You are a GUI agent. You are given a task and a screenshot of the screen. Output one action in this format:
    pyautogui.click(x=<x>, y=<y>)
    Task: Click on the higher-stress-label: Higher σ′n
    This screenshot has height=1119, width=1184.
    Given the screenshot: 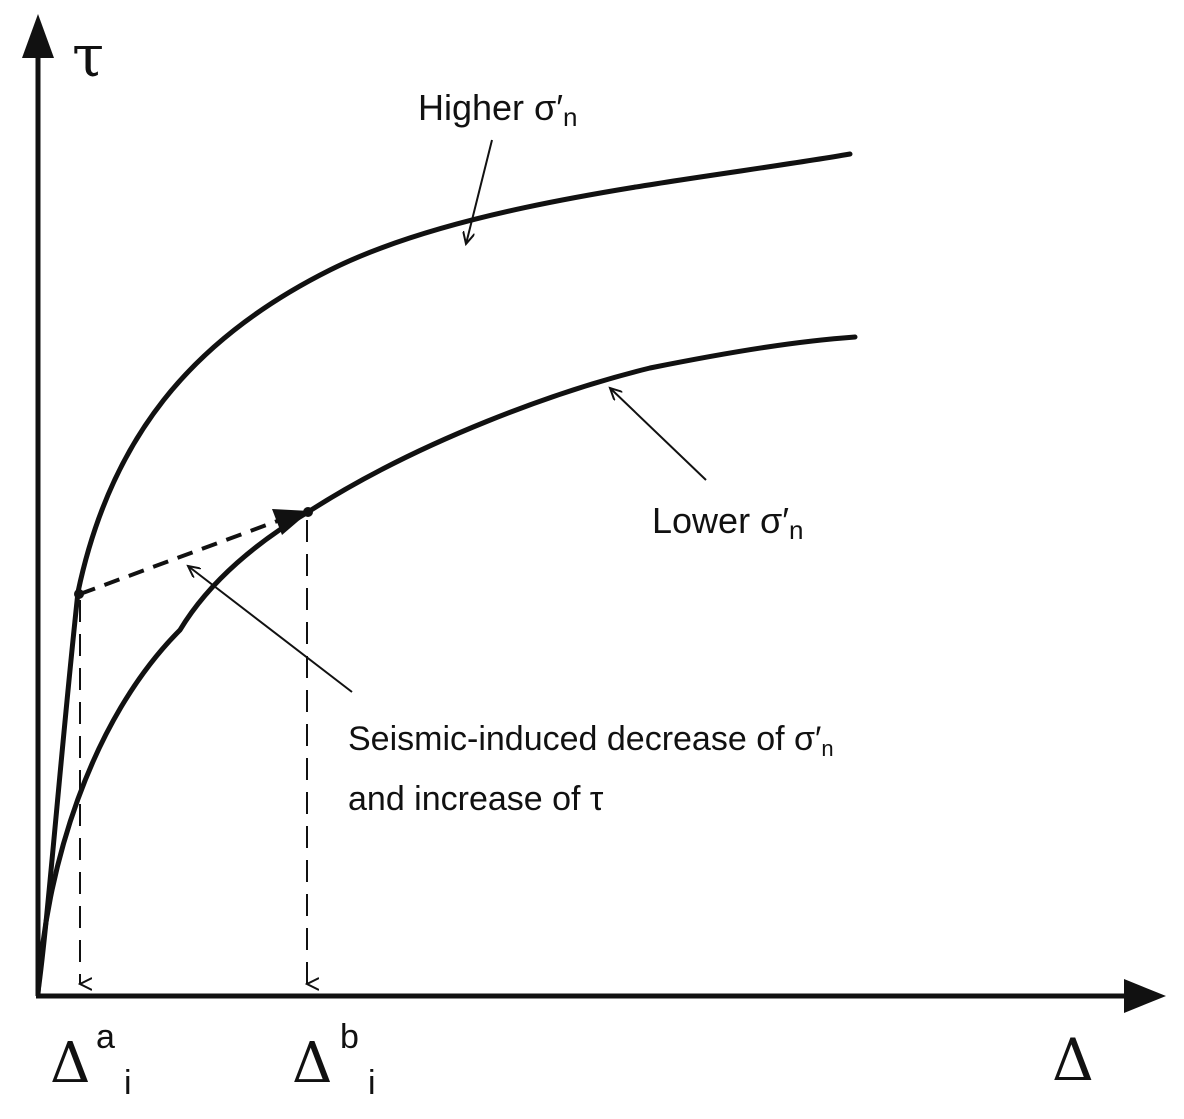 What is the action you would take?
    pyautogui.click(x=498, y=109)
    